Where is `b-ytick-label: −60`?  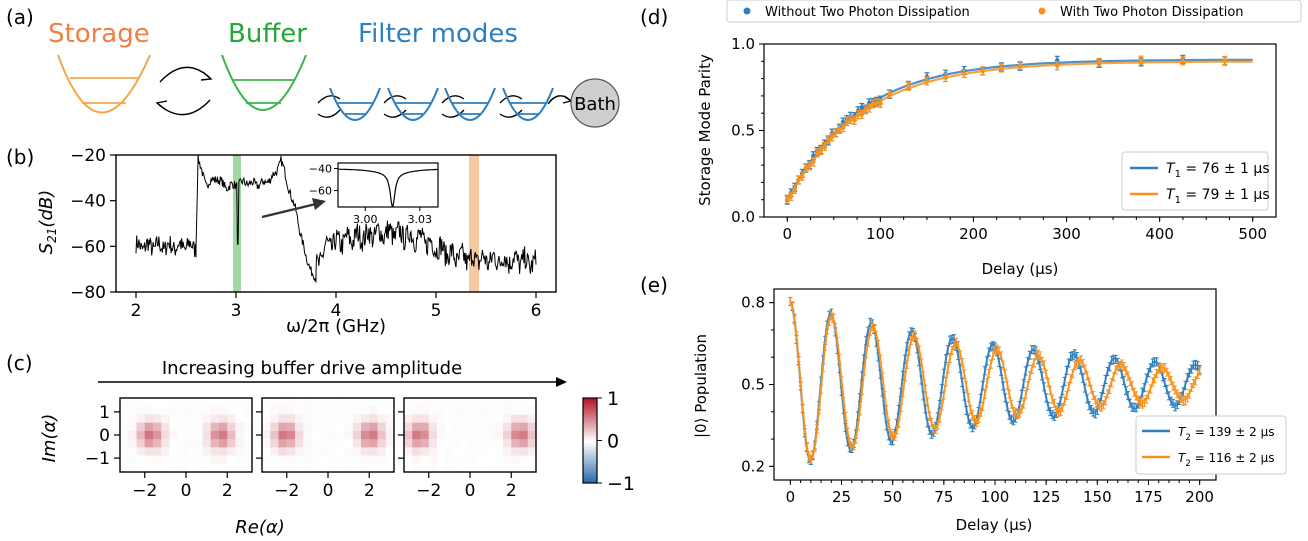 b-ytick-label: −60 is located at coordinates (88, 247).